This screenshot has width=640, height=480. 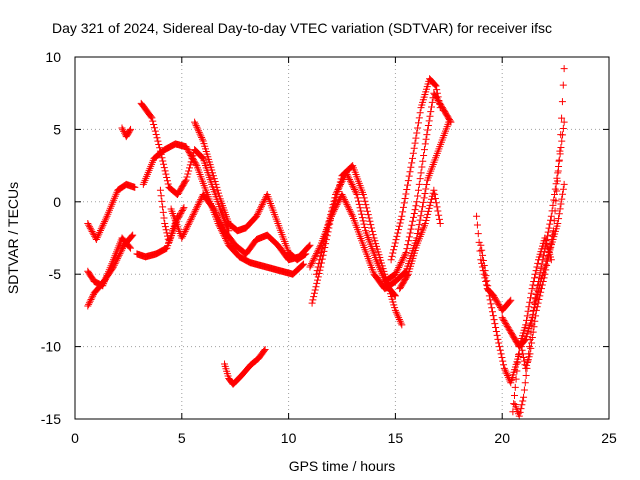 What do you see at coordinates (532, 325) in the screenshot?
I see `series-track-w` at bounding box center [532, 325].